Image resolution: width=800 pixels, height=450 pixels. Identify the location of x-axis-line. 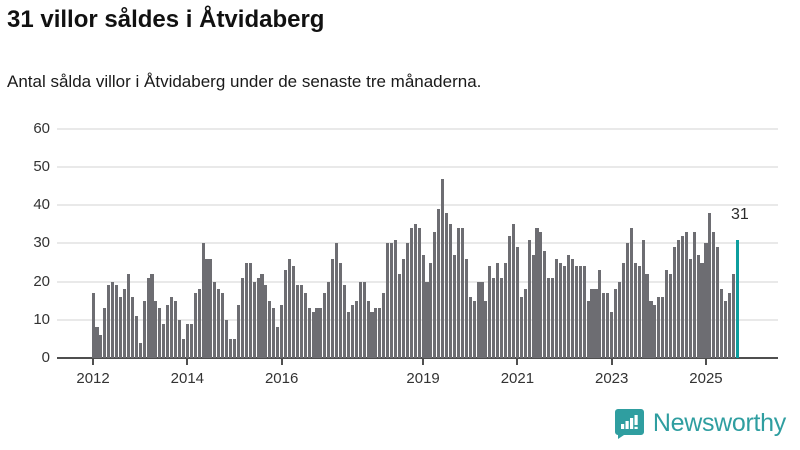
(417, 358).